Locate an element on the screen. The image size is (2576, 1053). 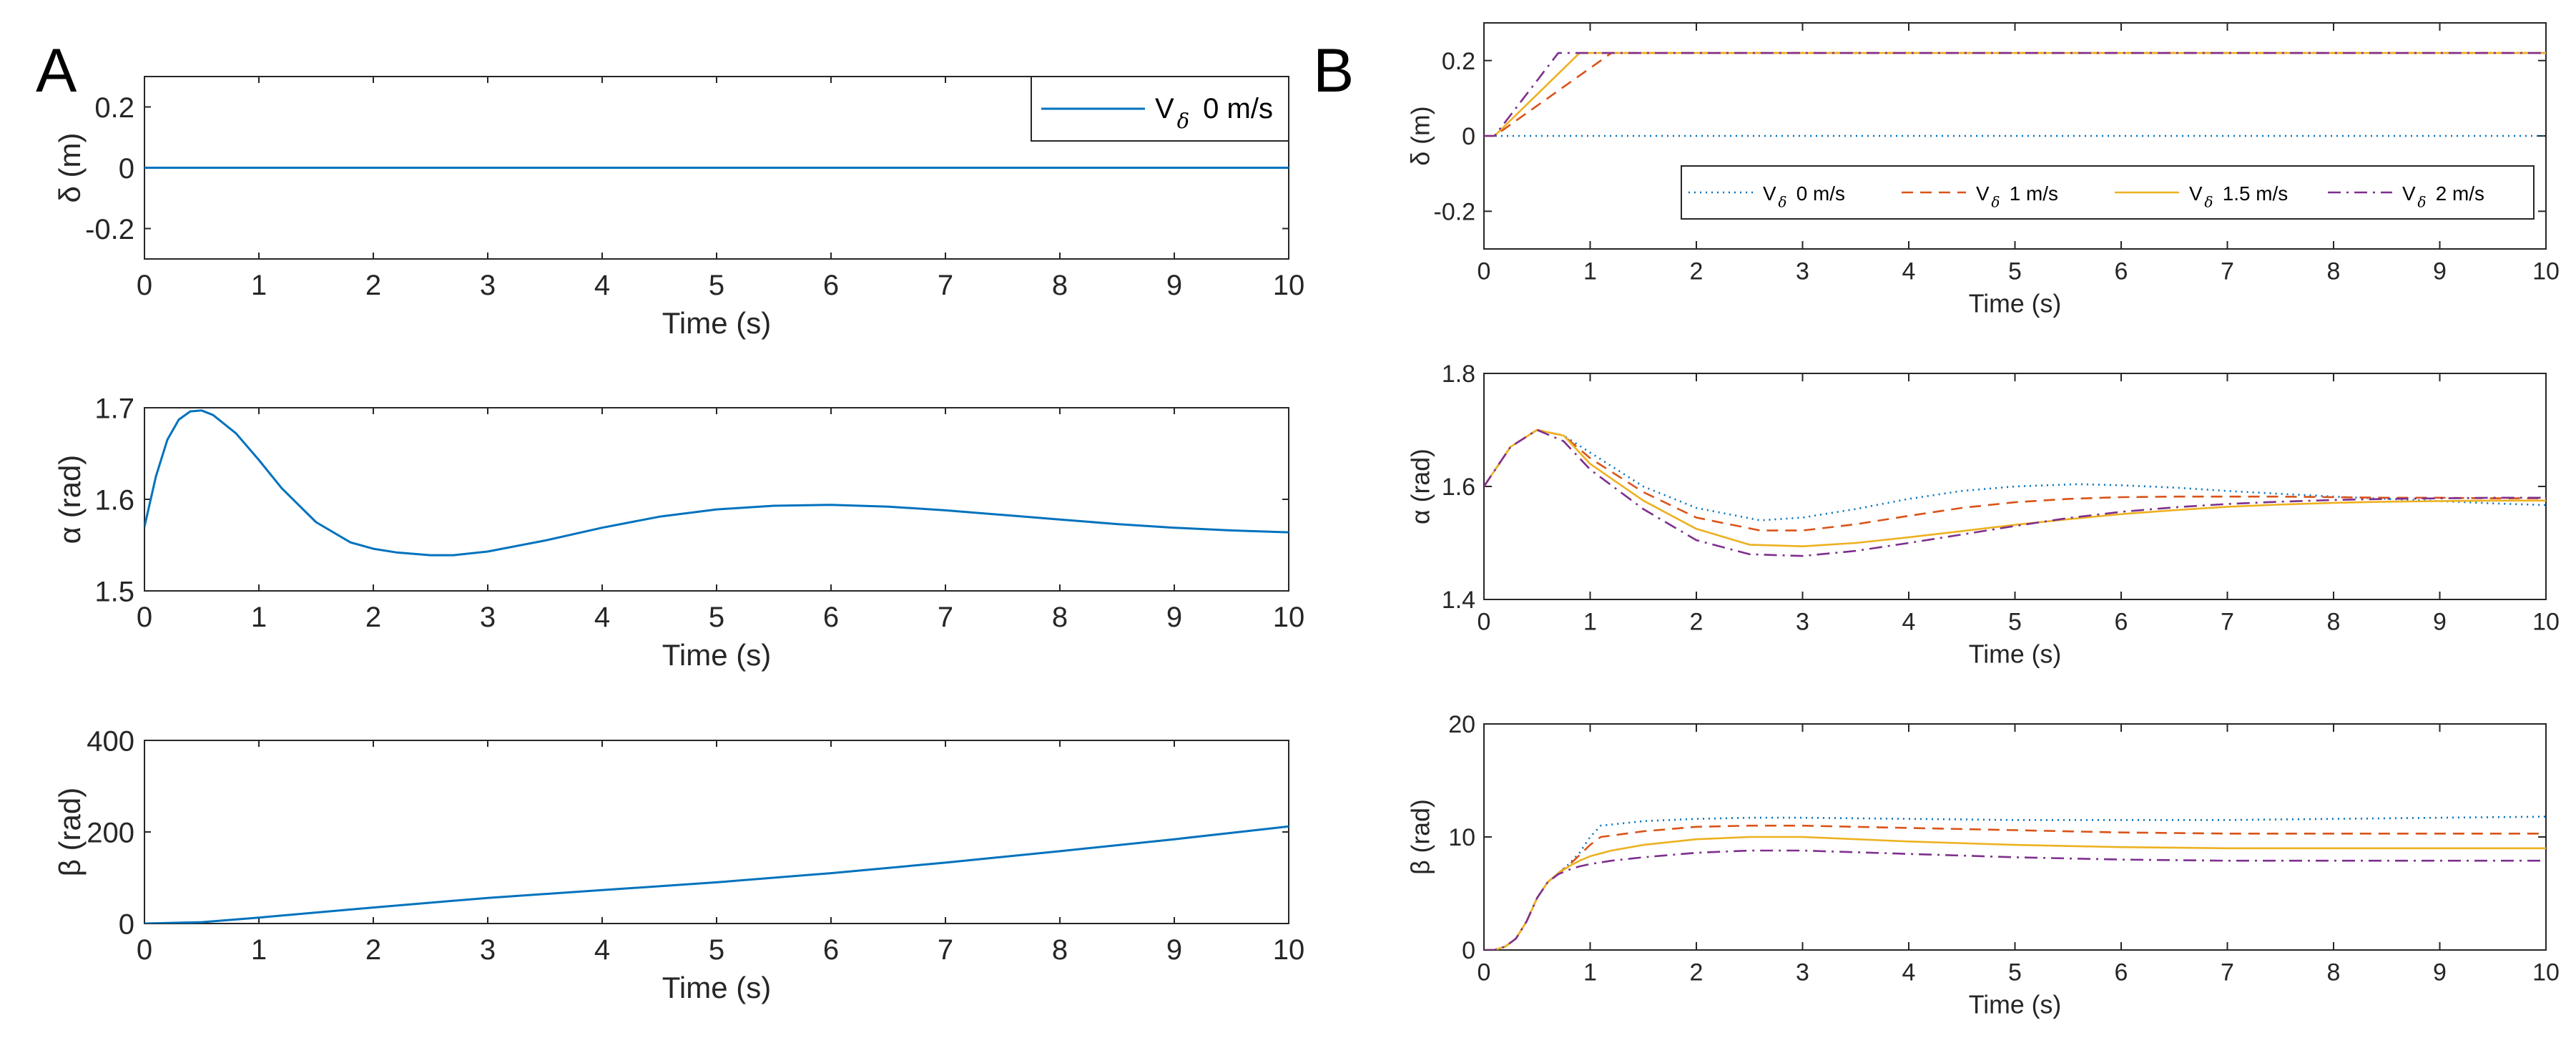
chart-a3: 0 1 2 3 4 5 6 7 8 9 10 0 200 400 Time (s) β (rad) is located at coordinates (678, 864).